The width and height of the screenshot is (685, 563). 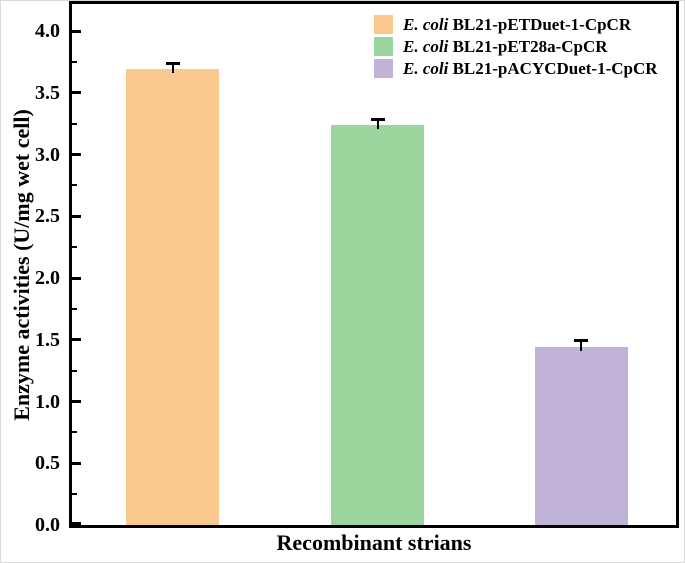 What do you see at coordinates (47, 525) in the screenshot?
I see `y-tick-label: 0.0` at bounding box center [47, 525].